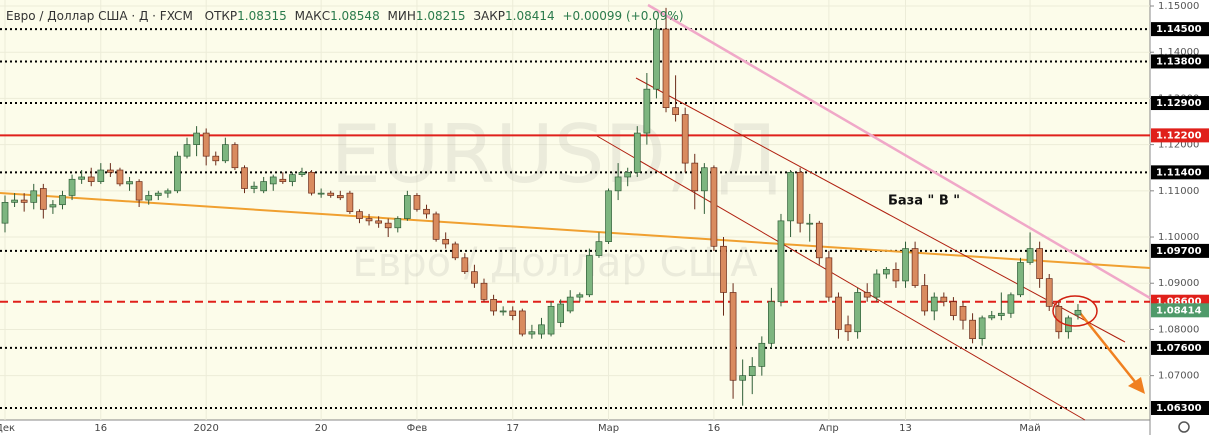 This screenshot has width=1211, height=435. What do you see at coordinates (1179, 29) in the screenshot?
I see `level-label: 1.14500` at bounding box center [1179, 29].